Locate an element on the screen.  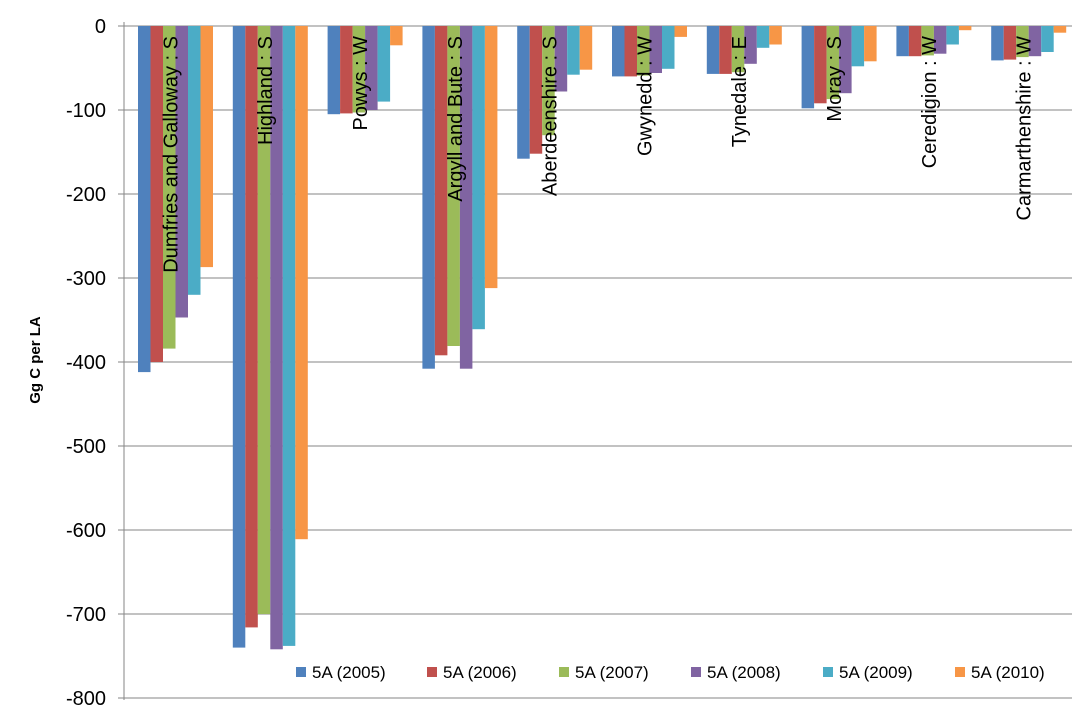
category-label: Carmarthenshire : W is located at coordinates (1025, 128).